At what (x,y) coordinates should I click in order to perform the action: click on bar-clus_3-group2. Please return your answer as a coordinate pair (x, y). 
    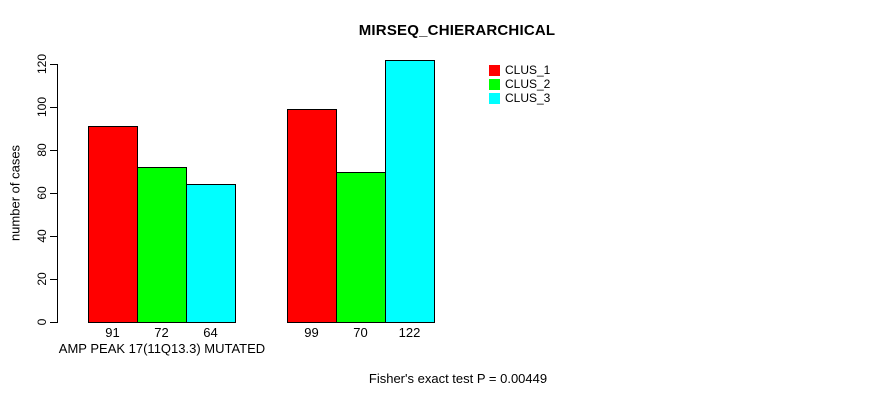
    Looking at the image, I should click on (410, 191).